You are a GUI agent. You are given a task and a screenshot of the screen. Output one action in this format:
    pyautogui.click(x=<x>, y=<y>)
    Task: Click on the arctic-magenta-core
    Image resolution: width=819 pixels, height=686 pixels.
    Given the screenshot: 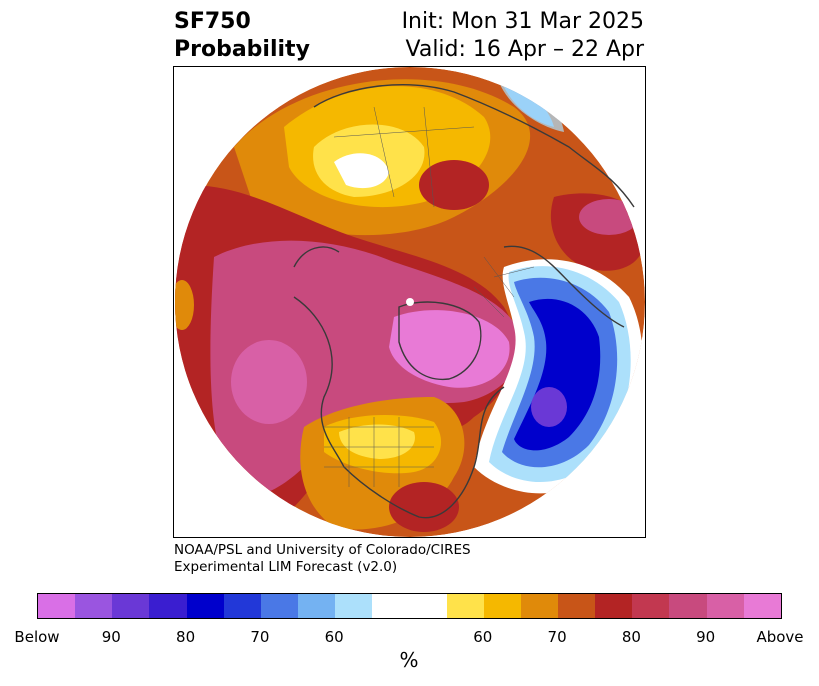 What is the action you would take?
    pyautogui.click(x=449, y=349)
    